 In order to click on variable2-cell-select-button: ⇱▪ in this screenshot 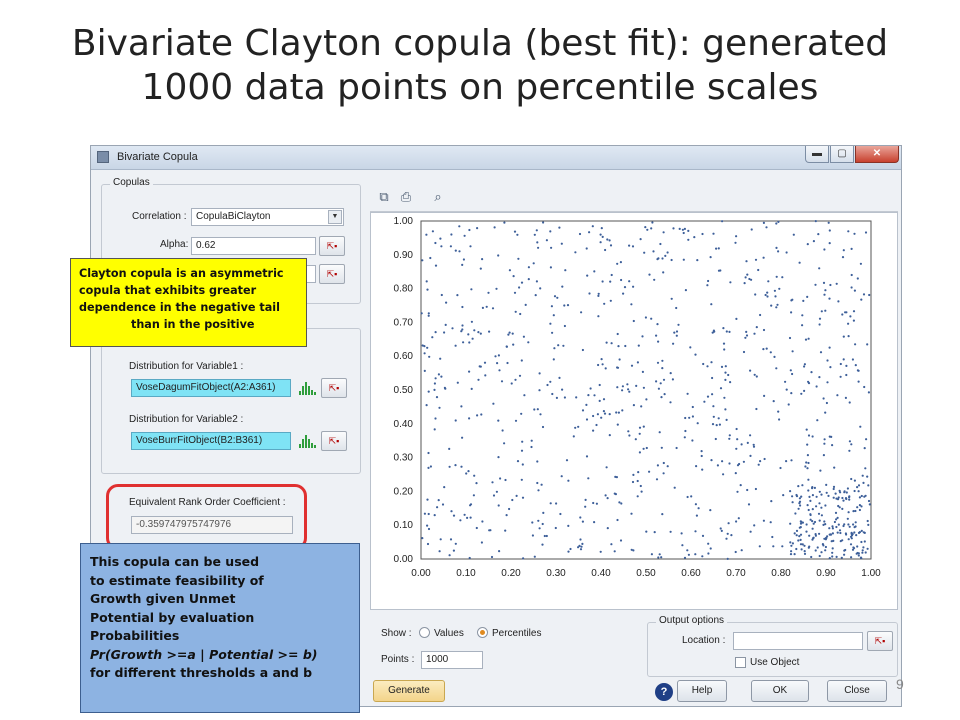, I will do `click(334, 441)`.